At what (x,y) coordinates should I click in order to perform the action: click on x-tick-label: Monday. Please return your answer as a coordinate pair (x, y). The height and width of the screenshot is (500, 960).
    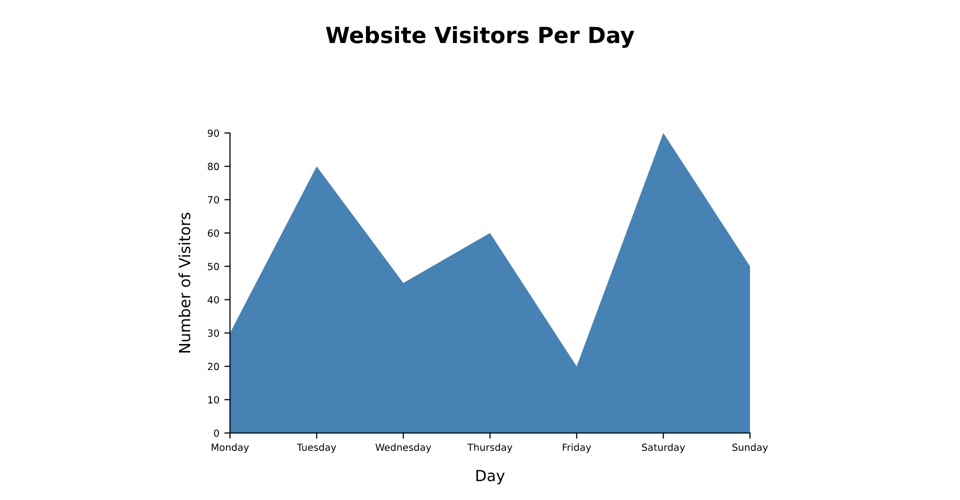
    Looking at the image, I should click on (230, 448).